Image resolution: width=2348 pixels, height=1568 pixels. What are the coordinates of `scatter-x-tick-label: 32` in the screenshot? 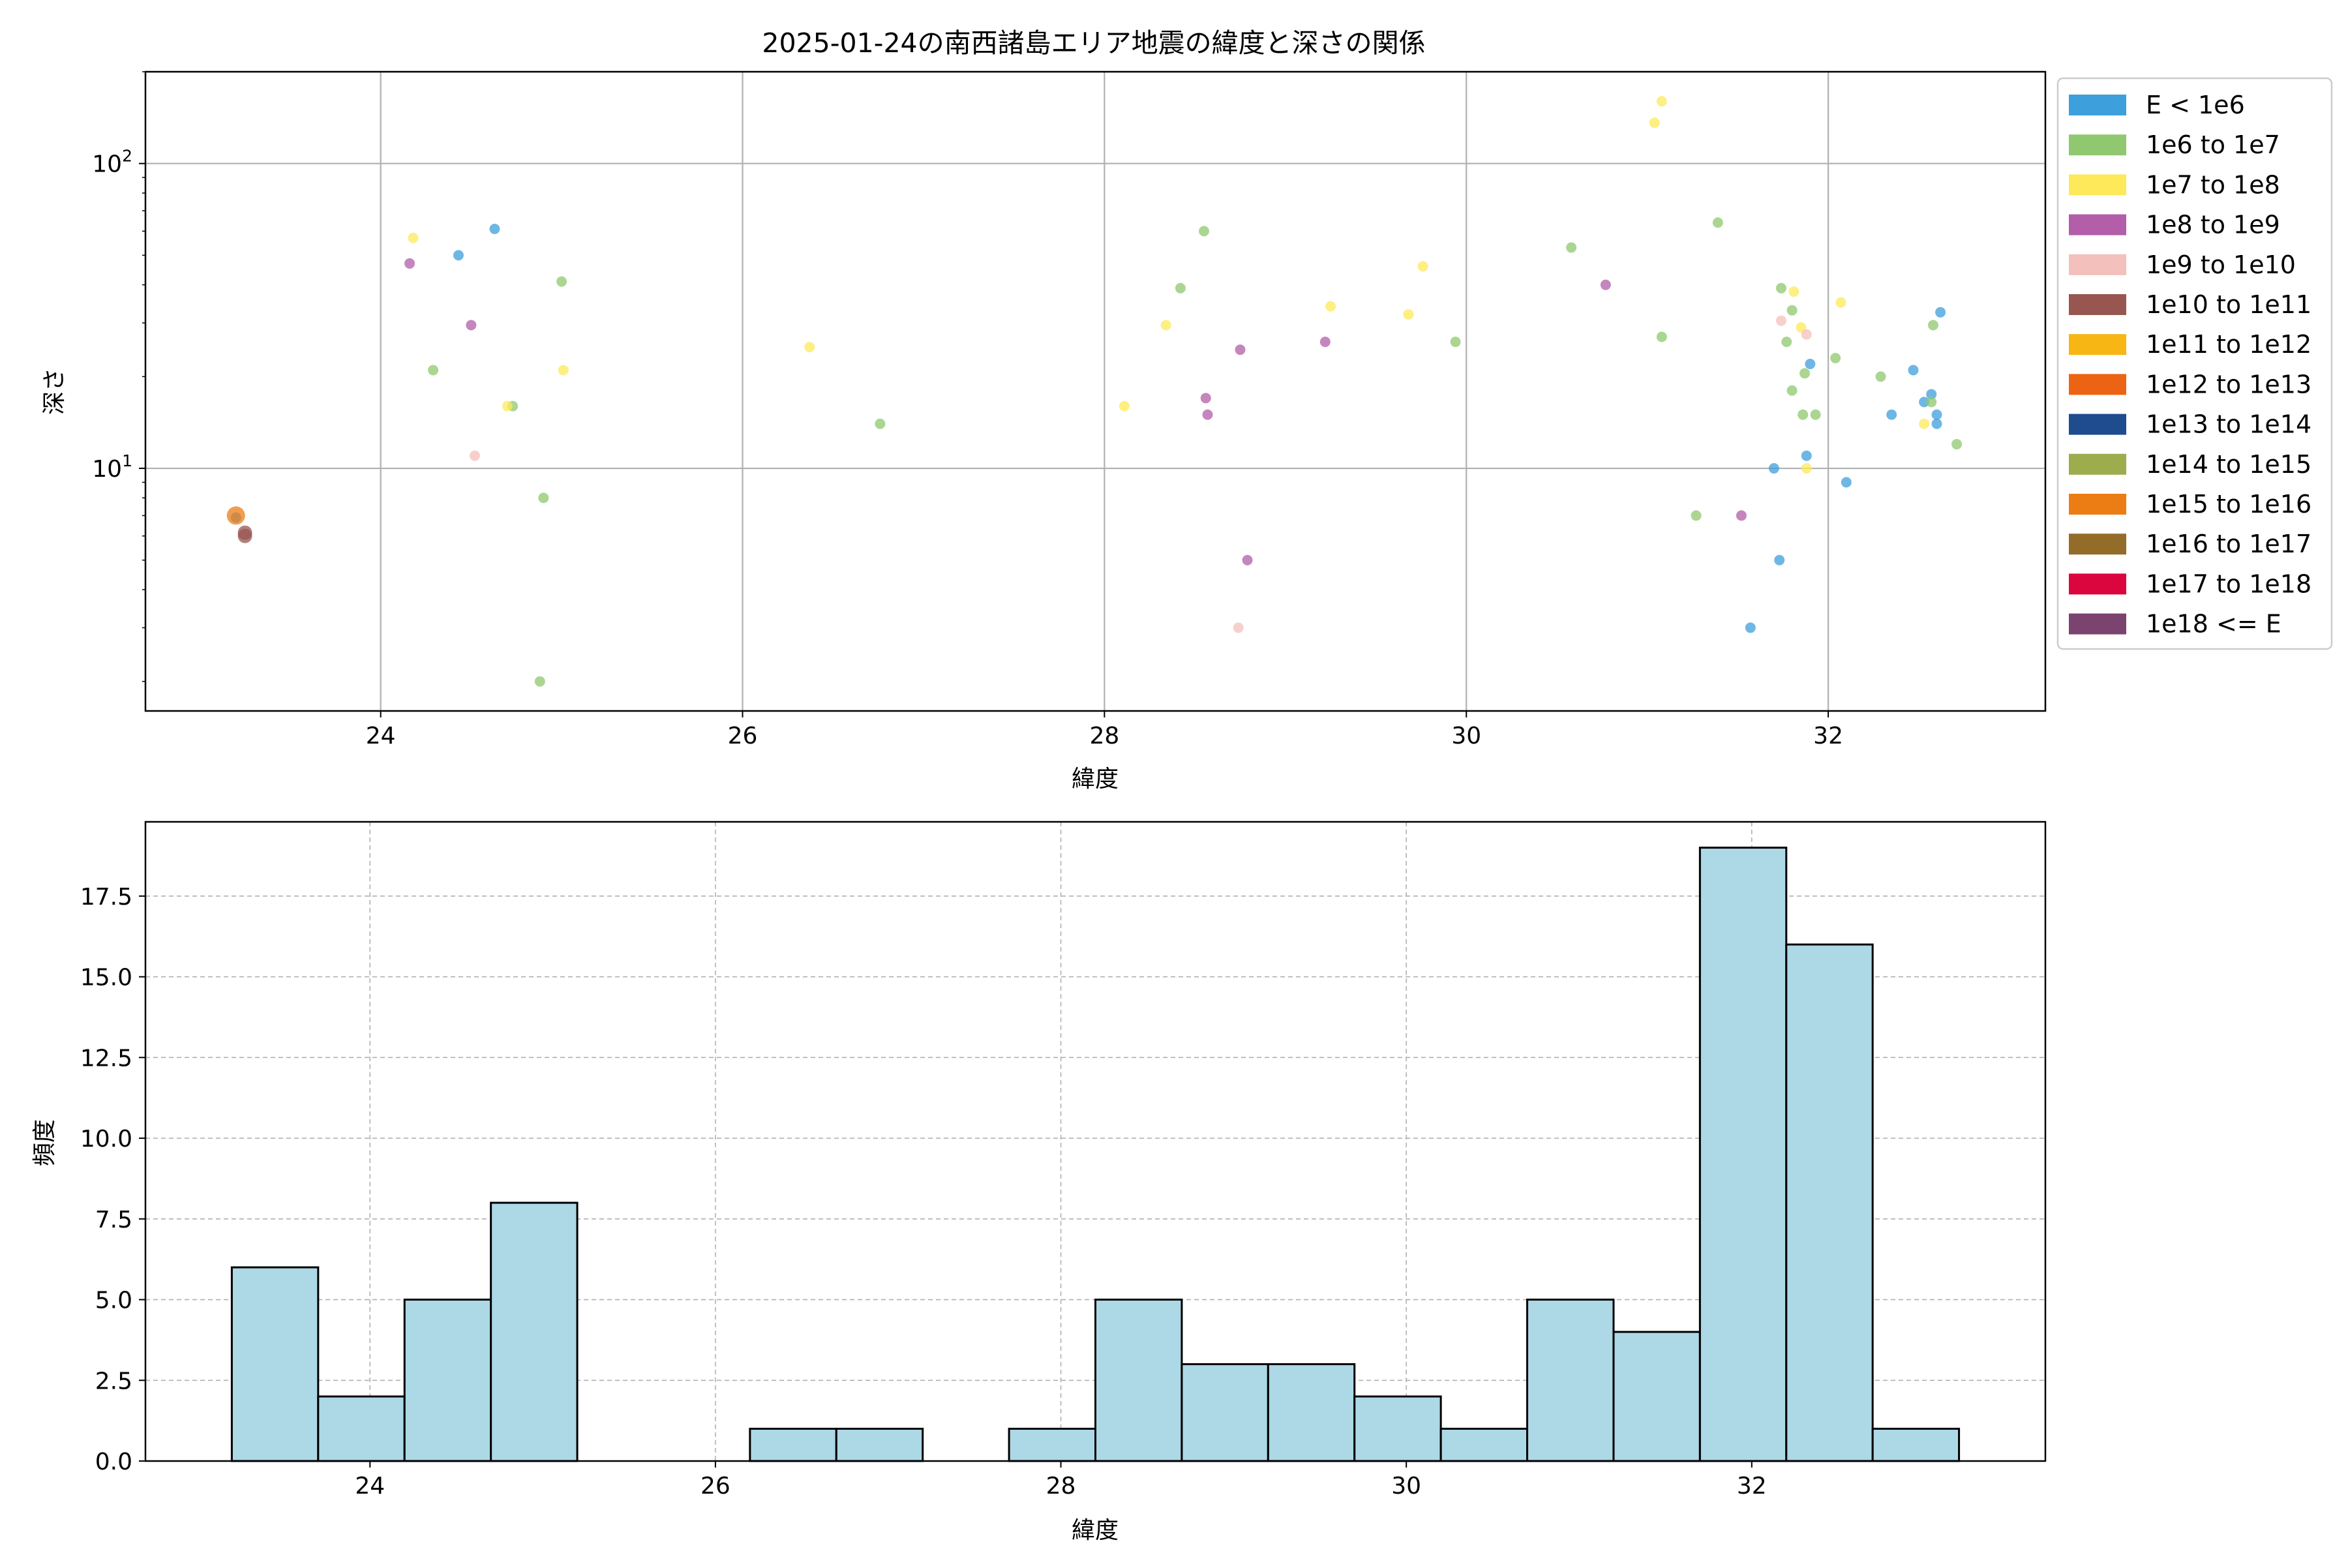 It's located at (1828, 736).